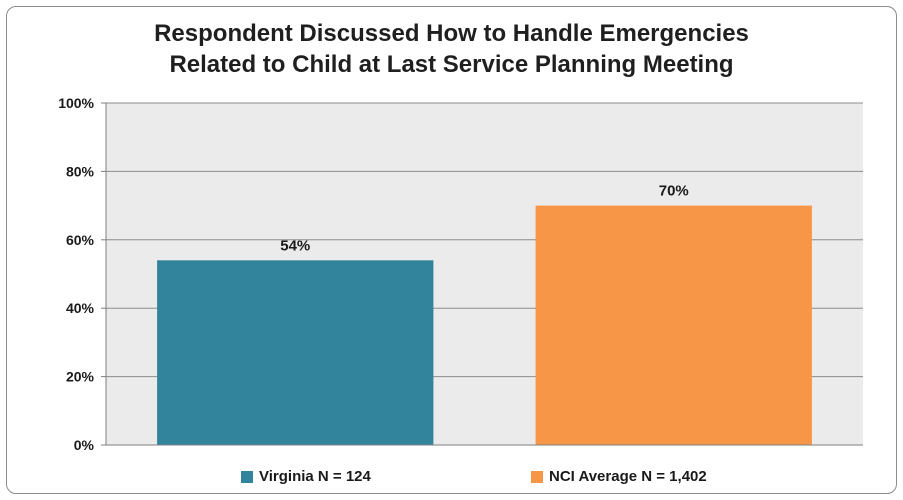  Describe the element at coordinates (295, 245) in the screenshot. I see `data-label-virginia: 54%` at that location.